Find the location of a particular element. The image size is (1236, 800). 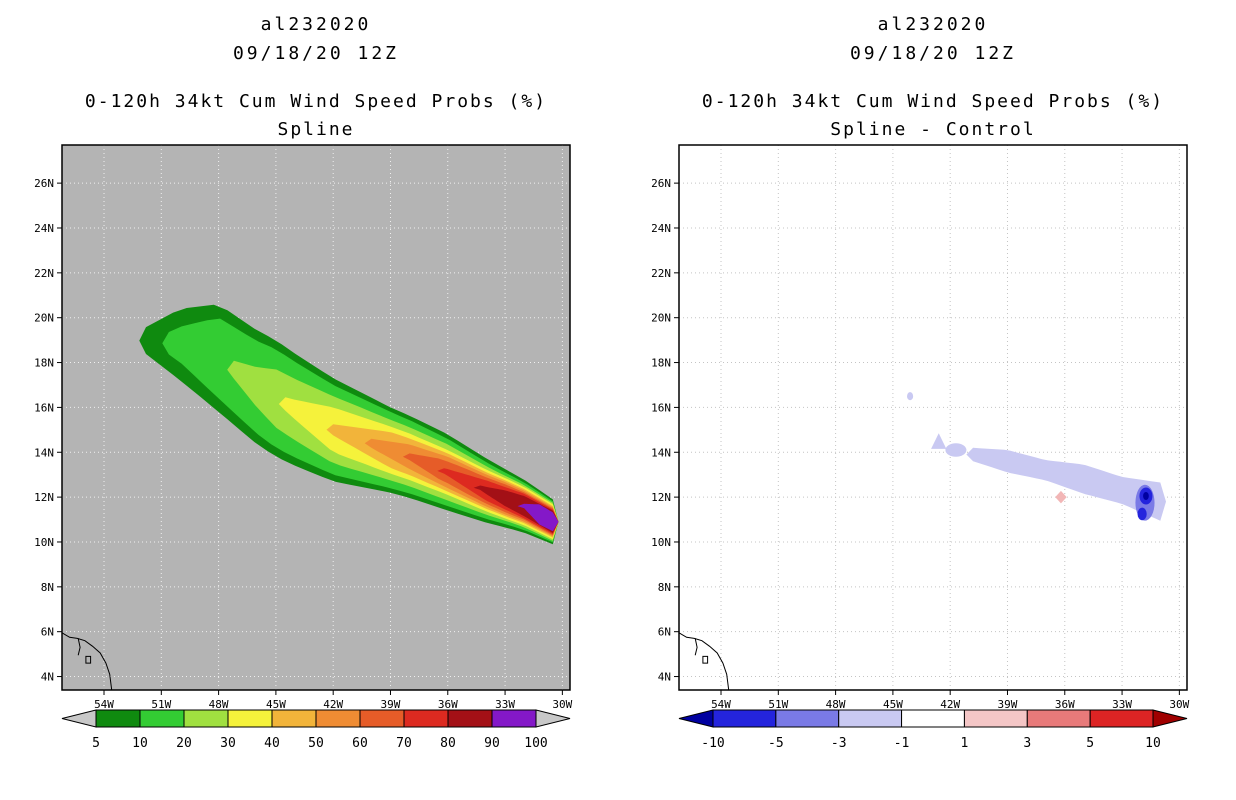

svg-text: 1 is located at coordinates (965, 743).